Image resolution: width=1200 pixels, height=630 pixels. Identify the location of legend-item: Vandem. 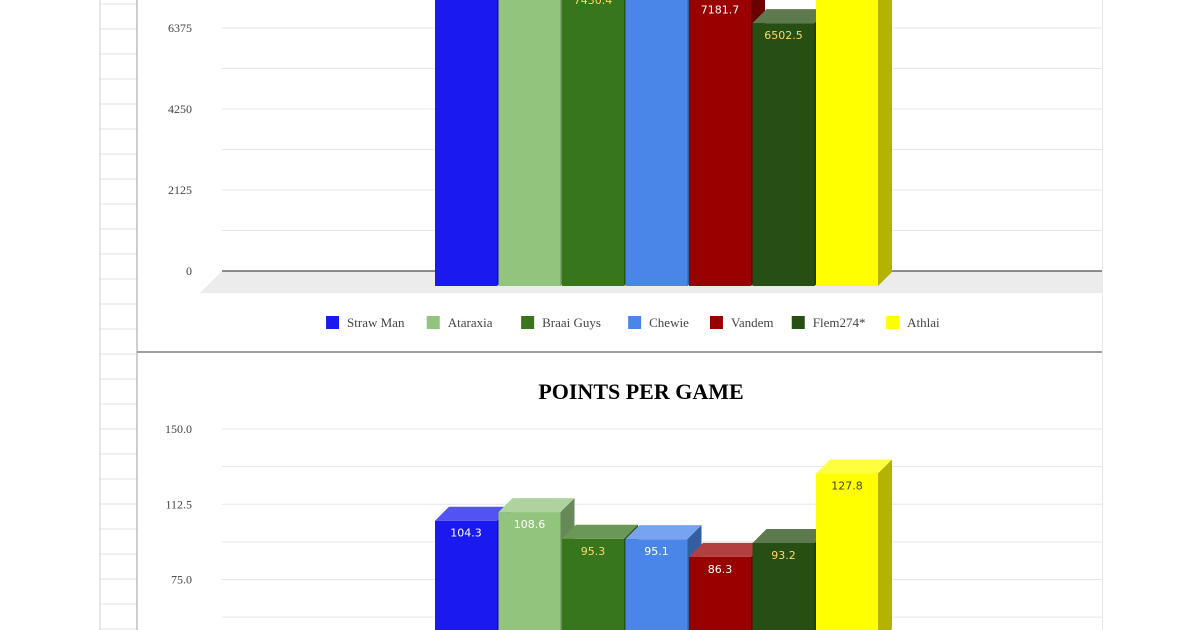
(741, 322).